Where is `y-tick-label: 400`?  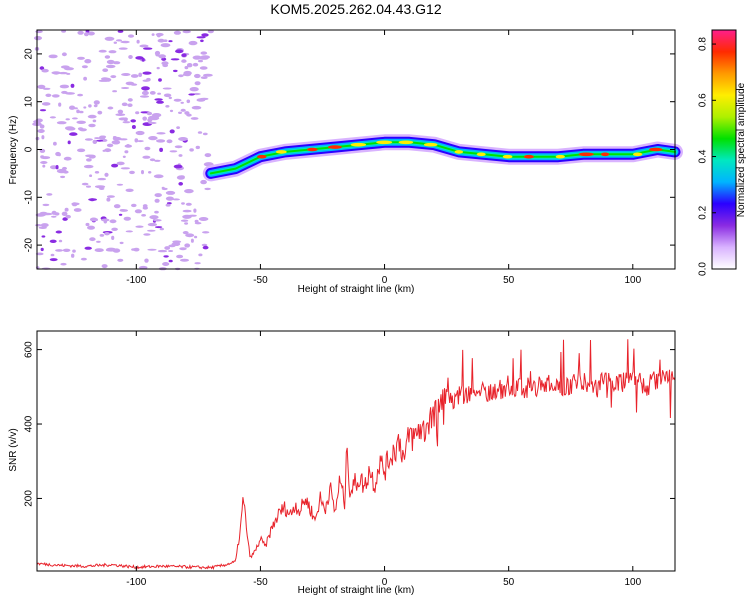 y-tick-label: 400 is located at coordinates (29, 423).